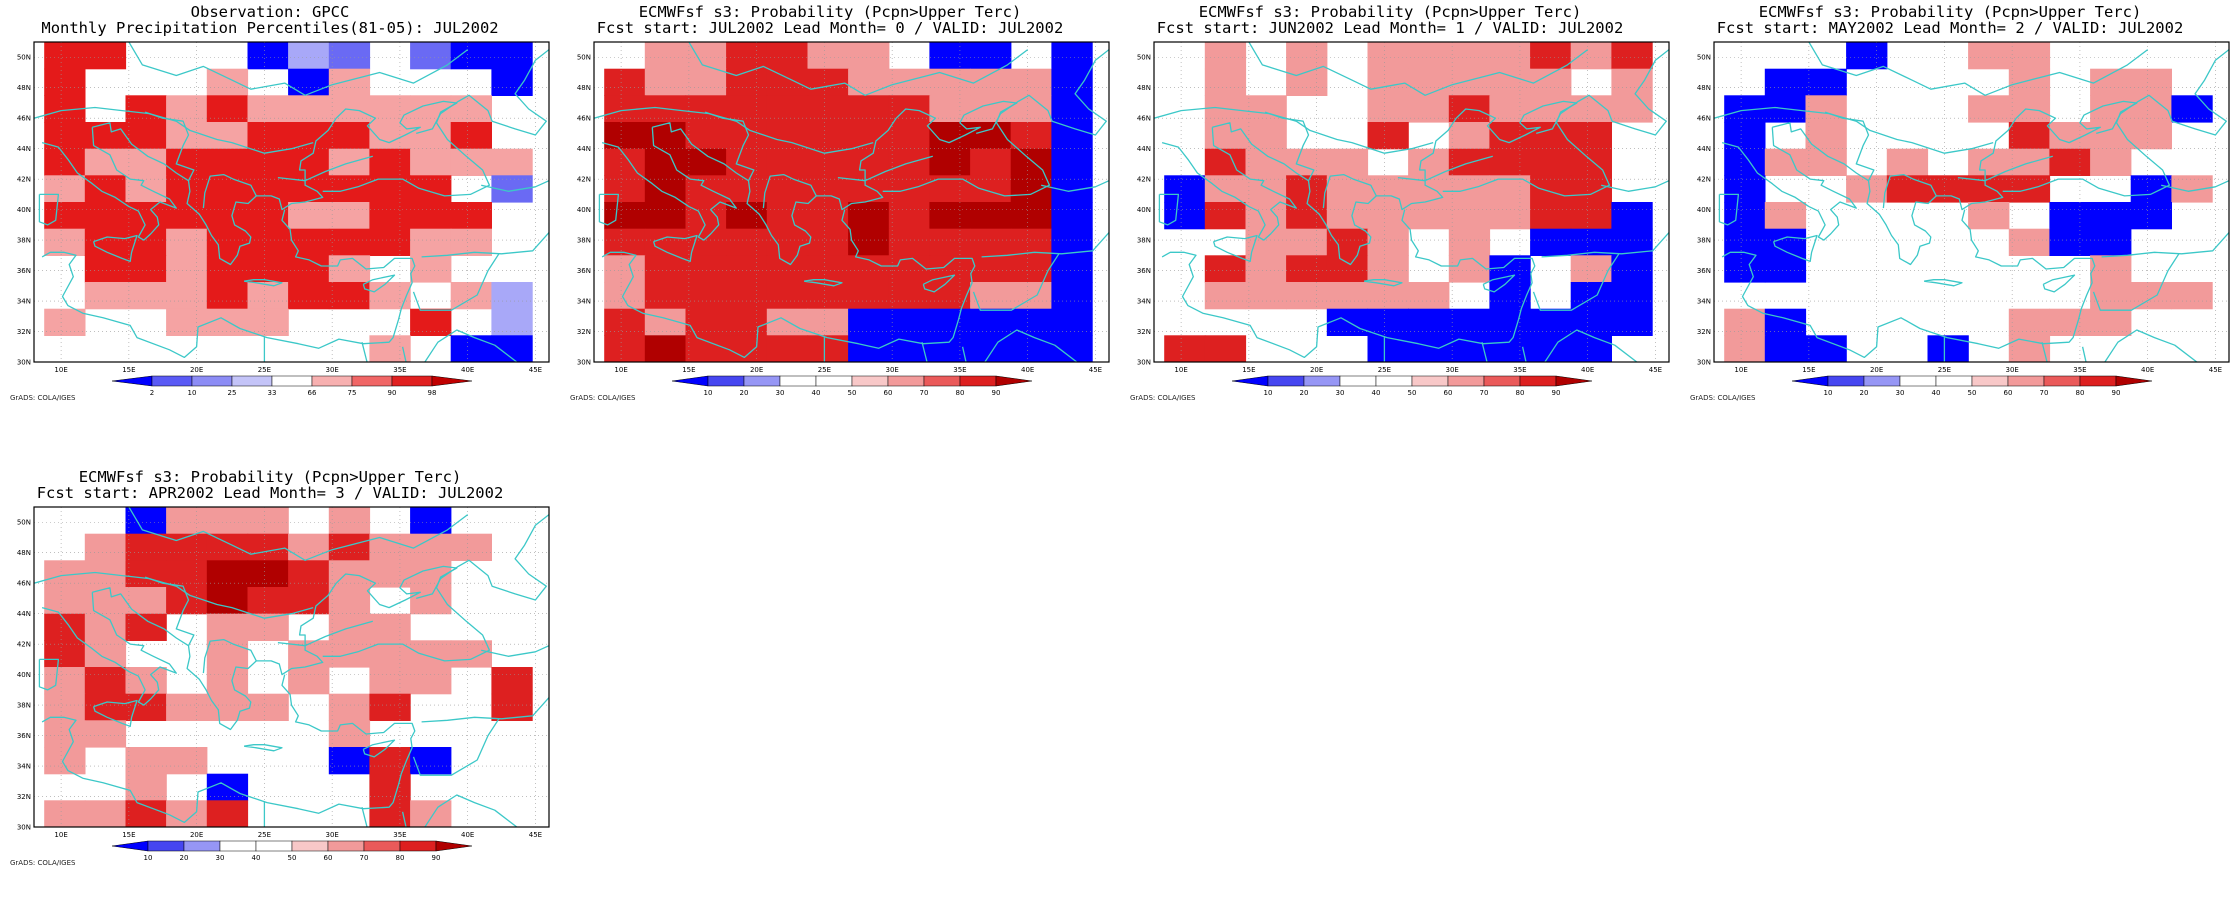  Describe the element at coordinates (331, 370) in the screenshot. I see `x-tick-label: 30E` at that location.